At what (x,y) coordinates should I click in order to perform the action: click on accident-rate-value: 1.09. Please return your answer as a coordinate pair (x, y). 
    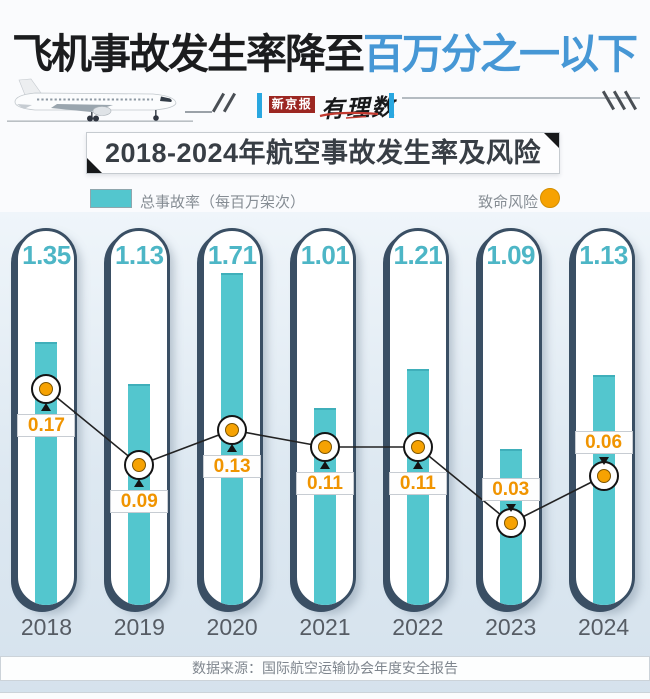
    Looking at the image, I should click on (511, 255).